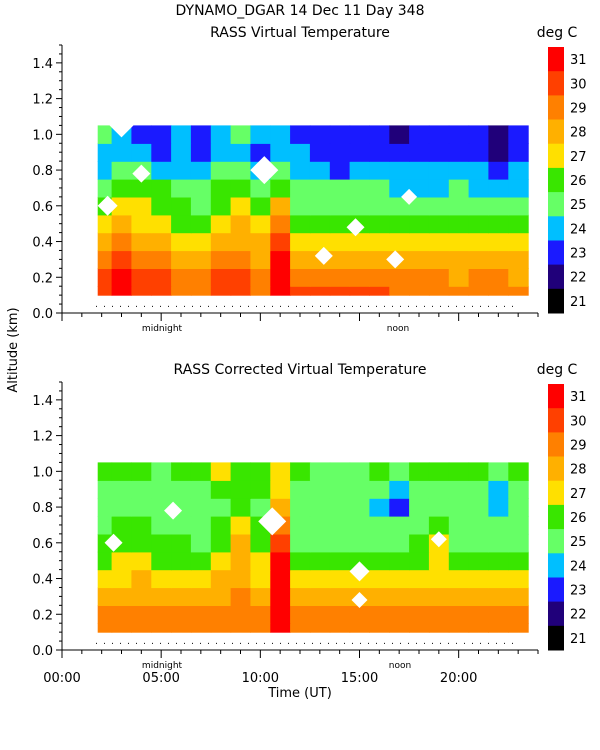  Describe the element at coordinates (400, 666) in the screenshot. I see `noon-label: noon` at that location.